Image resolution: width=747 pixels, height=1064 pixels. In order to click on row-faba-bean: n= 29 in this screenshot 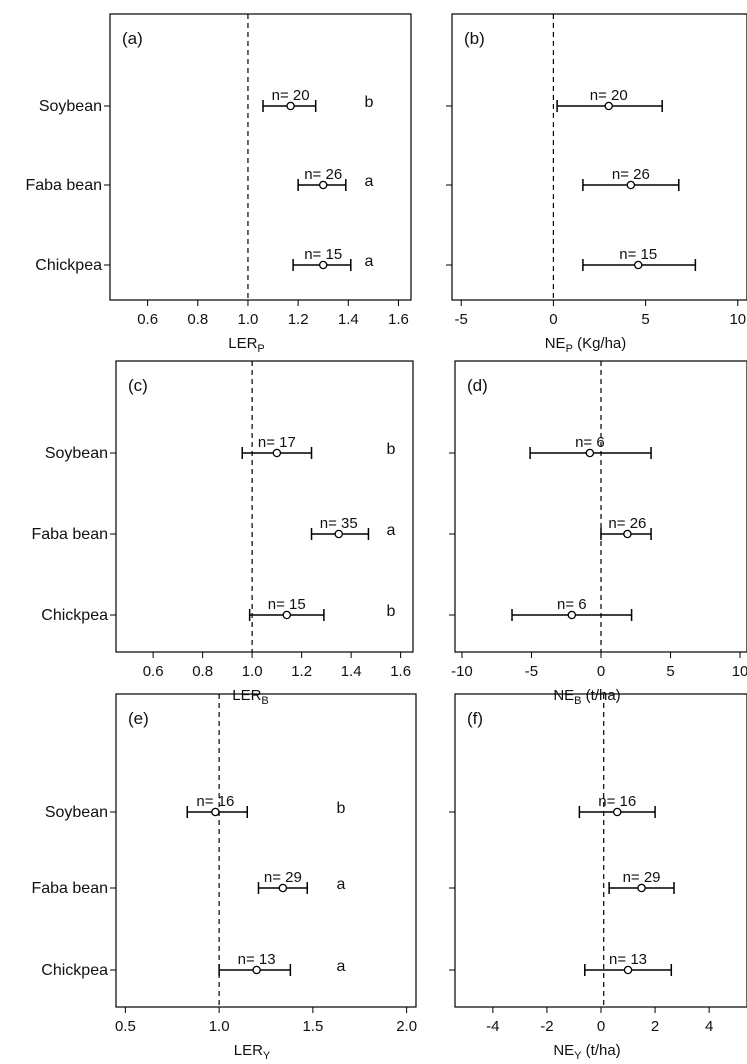, I will do `click(562, 881)`.